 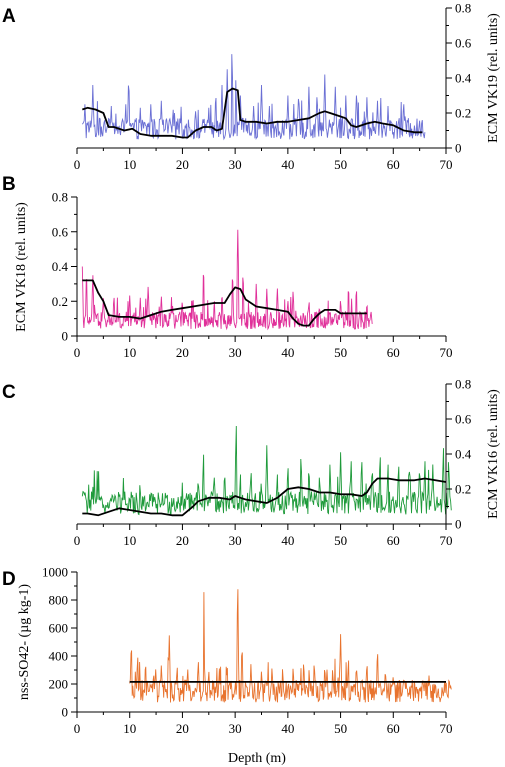 What do you see at coordinates (263, 723) in the screenshot?
I see `x-axis-d: 0 10 20 30 40 50 60 70` at bounding box center [263, 723].